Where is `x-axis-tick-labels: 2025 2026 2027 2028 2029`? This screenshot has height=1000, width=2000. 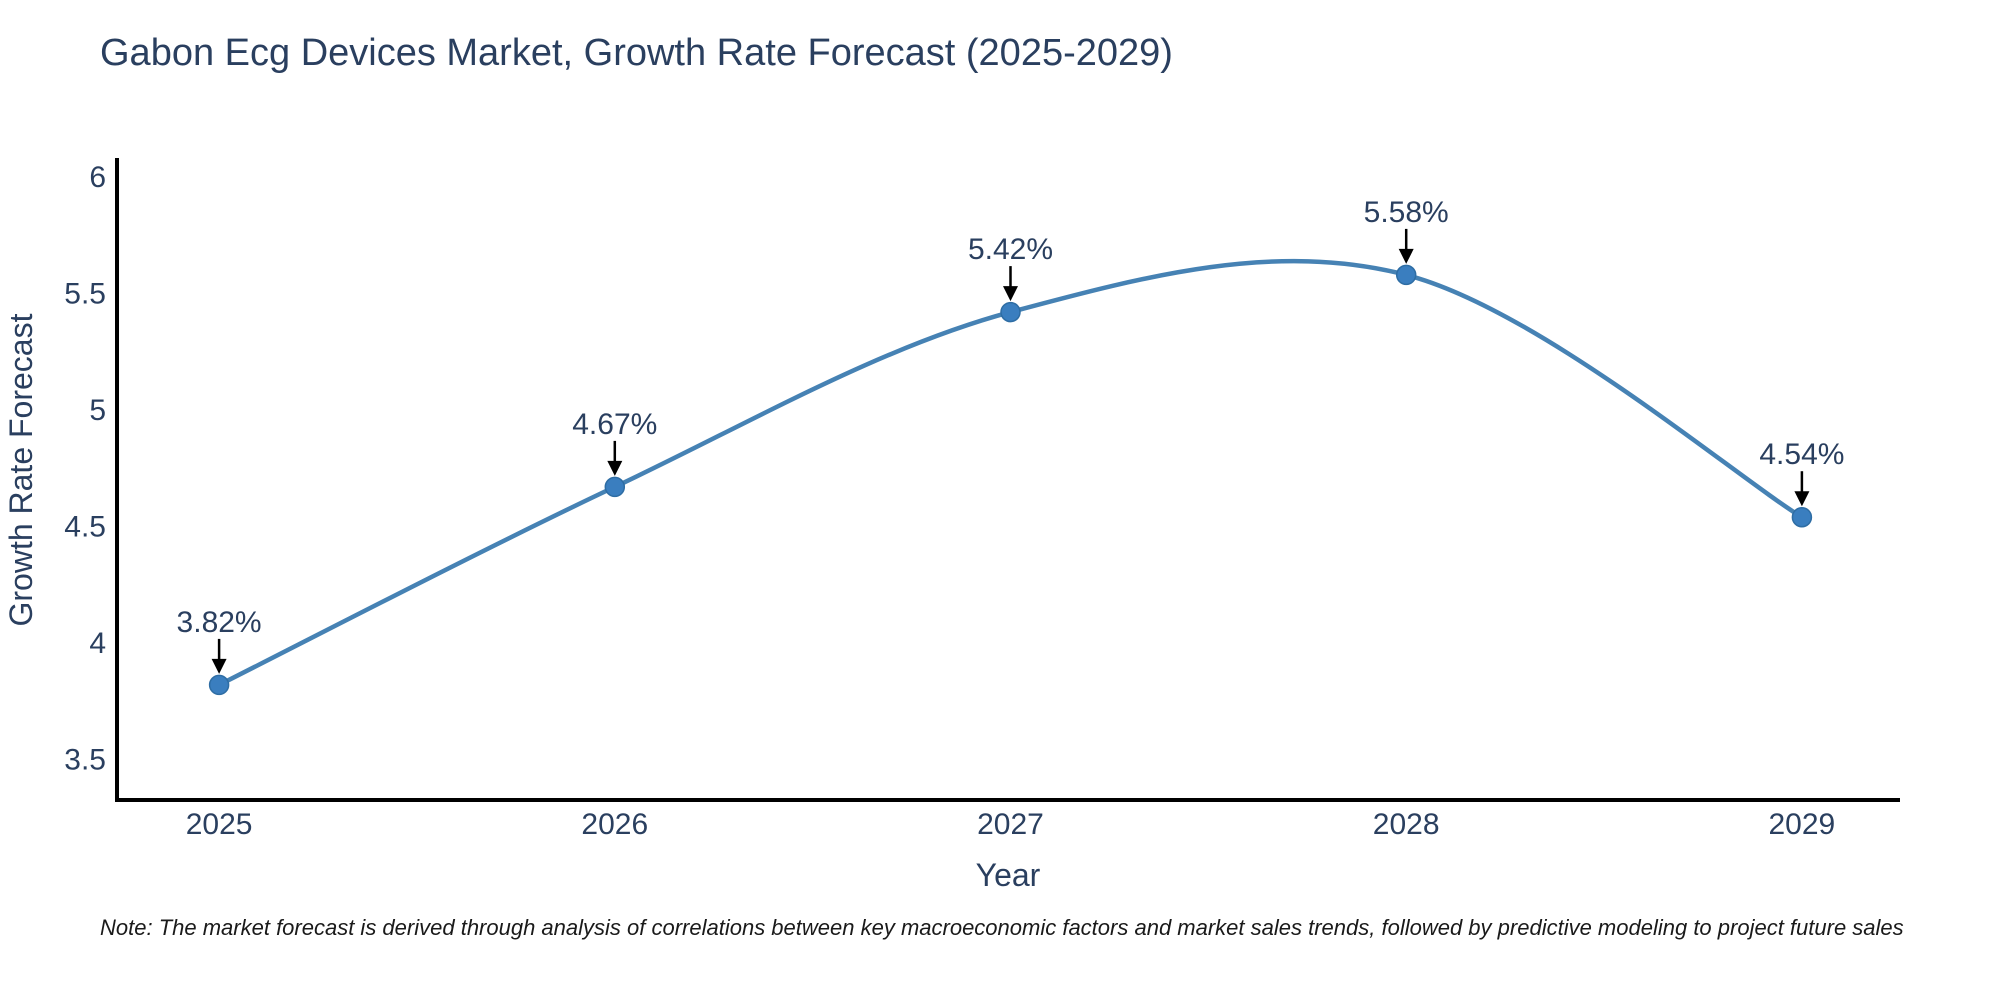 x-axis-tick-labels: 2025 2026 2027 2028 2029 is located at coordinates (1011, 824).